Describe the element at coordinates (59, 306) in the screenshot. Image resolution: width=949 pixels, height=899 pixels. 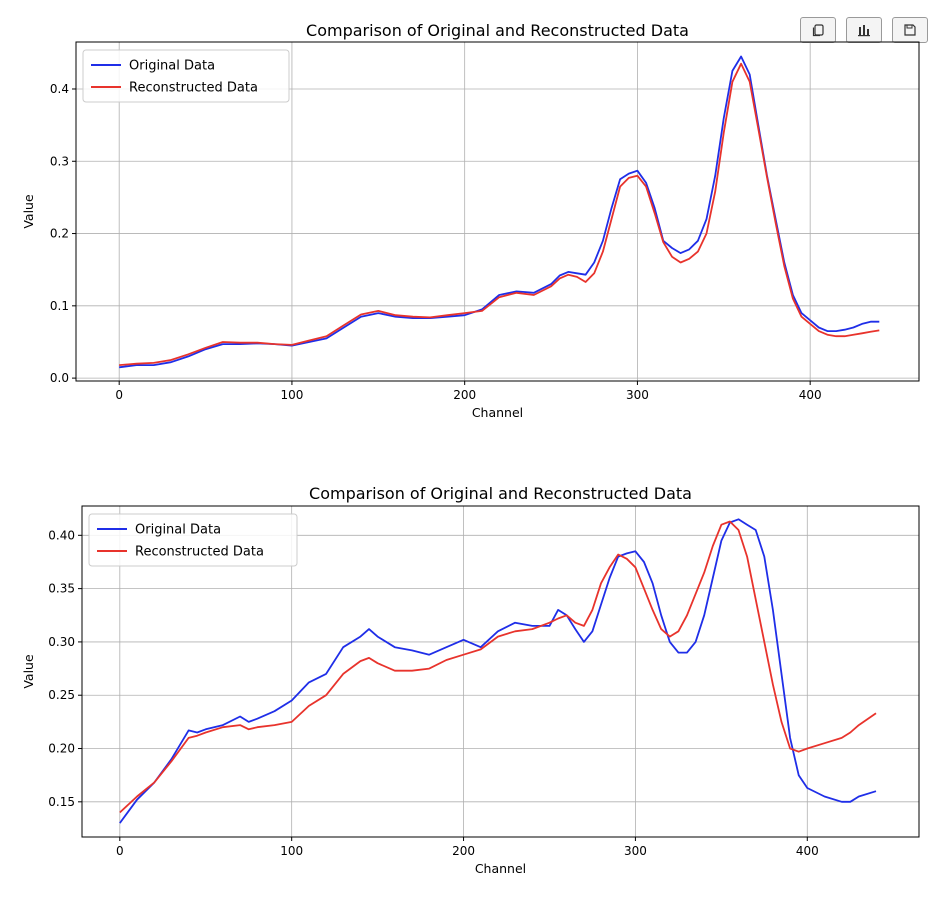
I see `y-tick-label: 0.1` at that location.